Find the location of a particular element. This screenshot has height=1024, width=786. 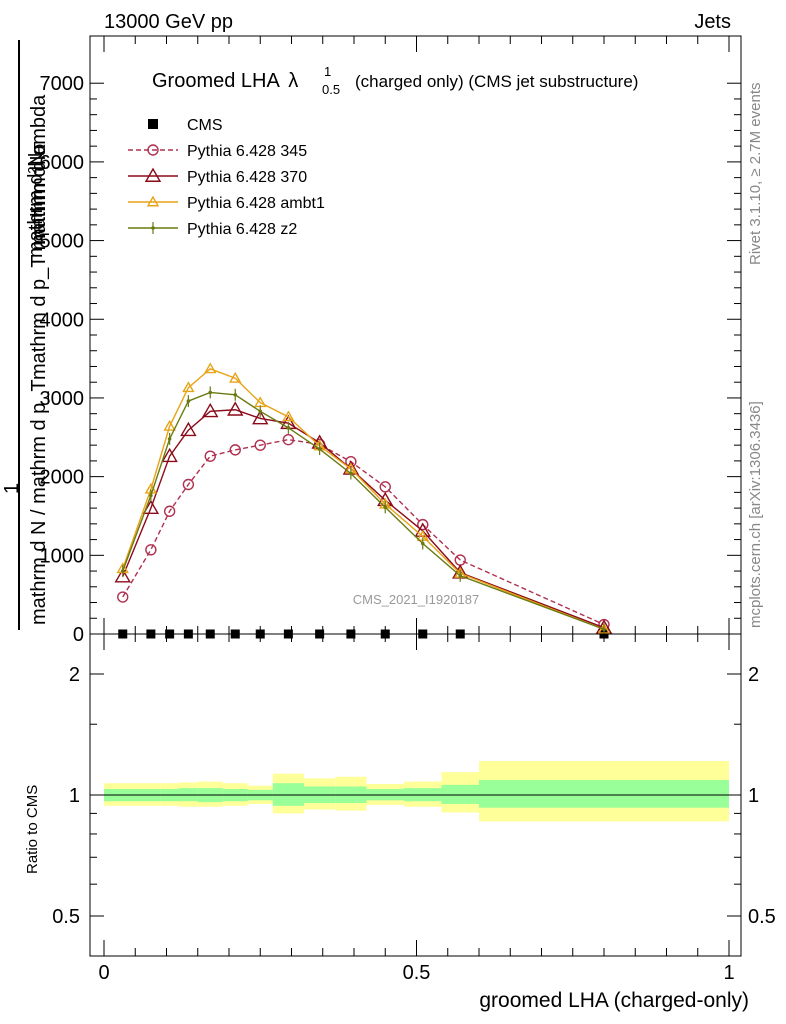

main-title-sup: 1 is located at coordinates (327, 71).